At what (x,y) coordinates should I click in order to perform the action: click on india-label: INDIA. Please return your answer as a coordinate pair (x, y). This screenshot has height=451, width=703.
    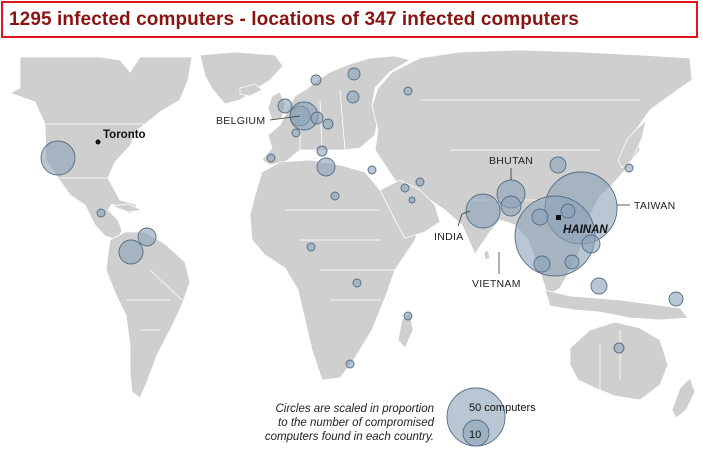
    Looking at the image, I should click on (449, 237).